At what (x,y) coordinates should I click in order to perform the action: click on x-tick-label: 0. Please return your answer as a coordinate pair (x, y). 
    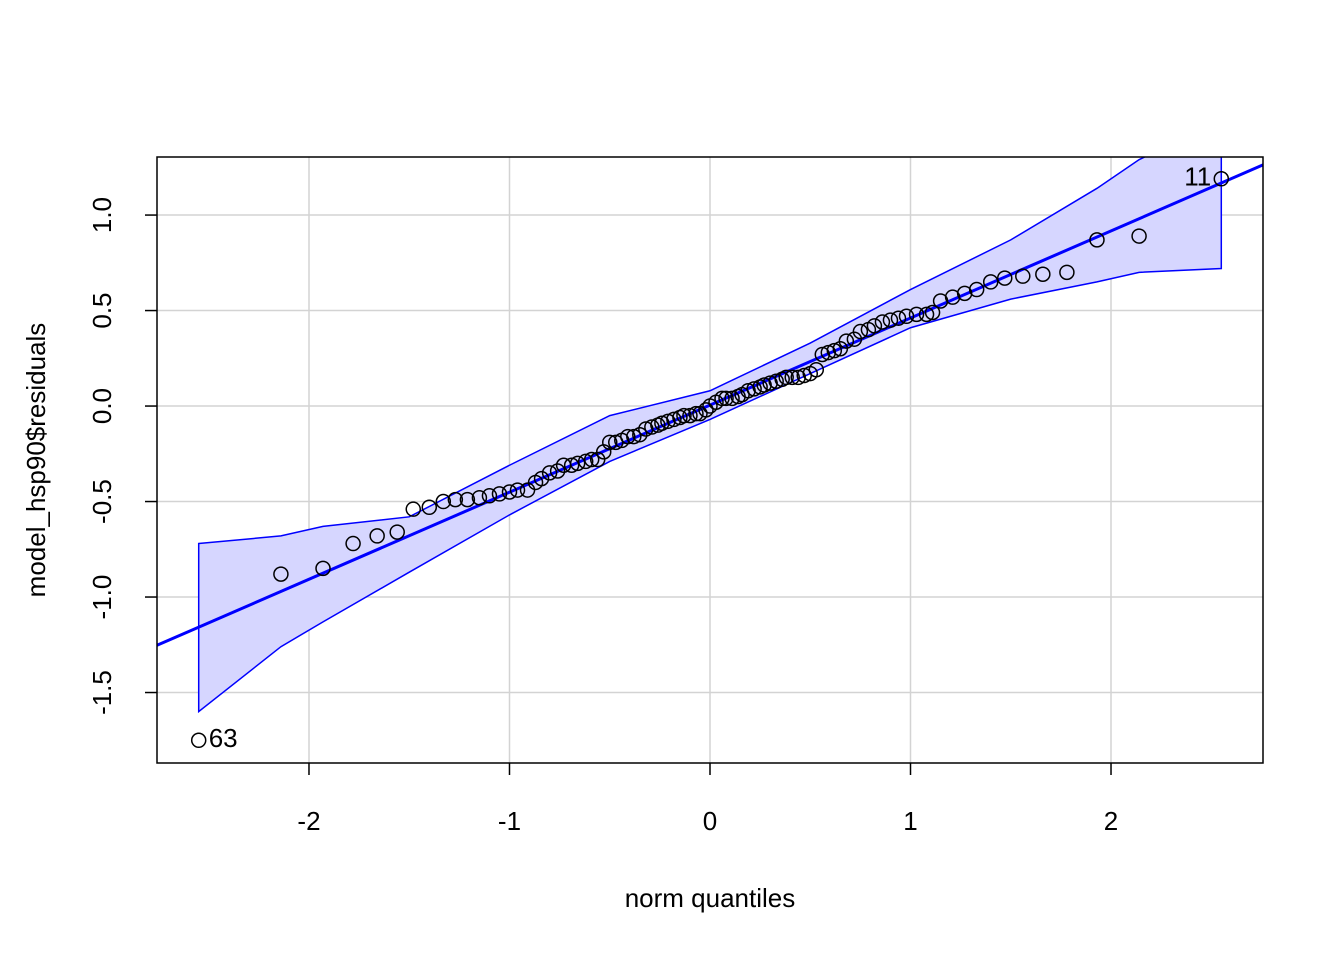
    Looking at the image, I should click on (710, 821).